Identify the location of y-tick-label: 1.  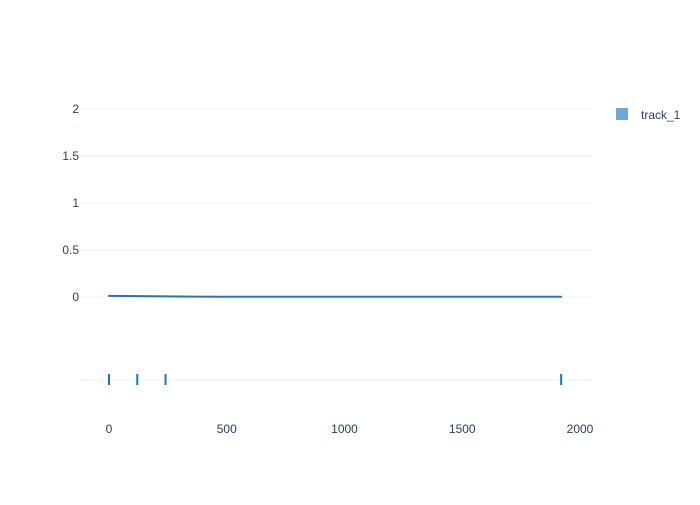
(75, 203).